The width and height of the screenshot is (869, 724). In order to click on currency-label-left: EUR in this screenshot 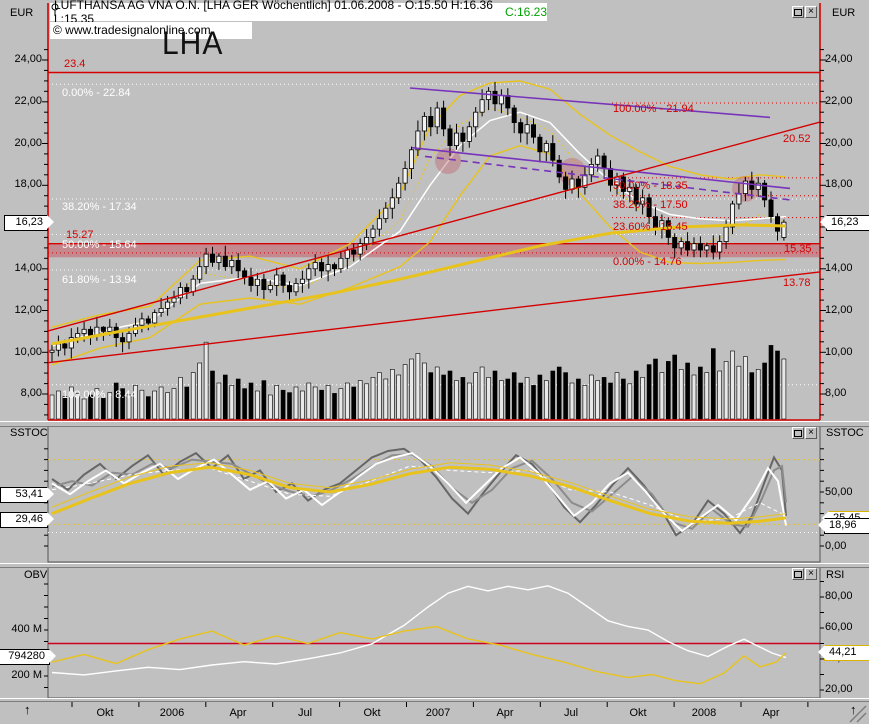, I will do `click(22, 13)`.